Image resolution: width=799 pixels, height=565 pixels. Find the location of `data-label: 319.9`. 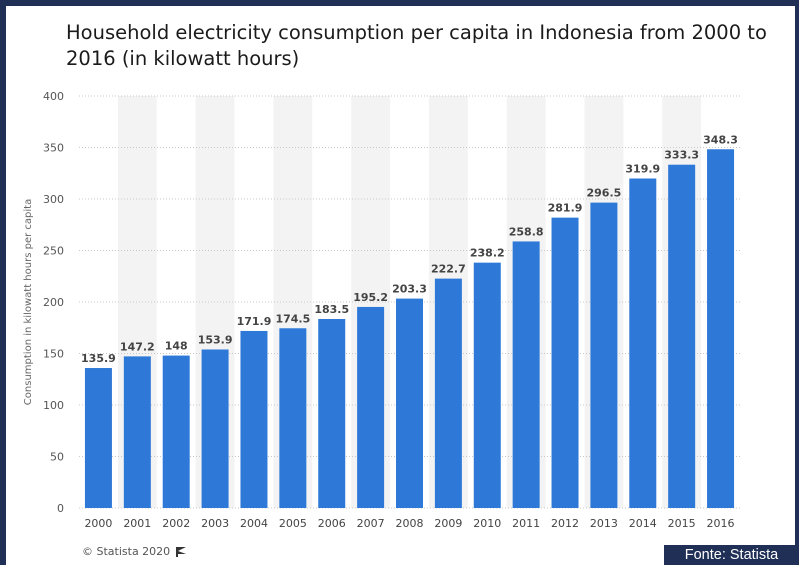

data-label: 319.9 is located at coordinates (642, 169).